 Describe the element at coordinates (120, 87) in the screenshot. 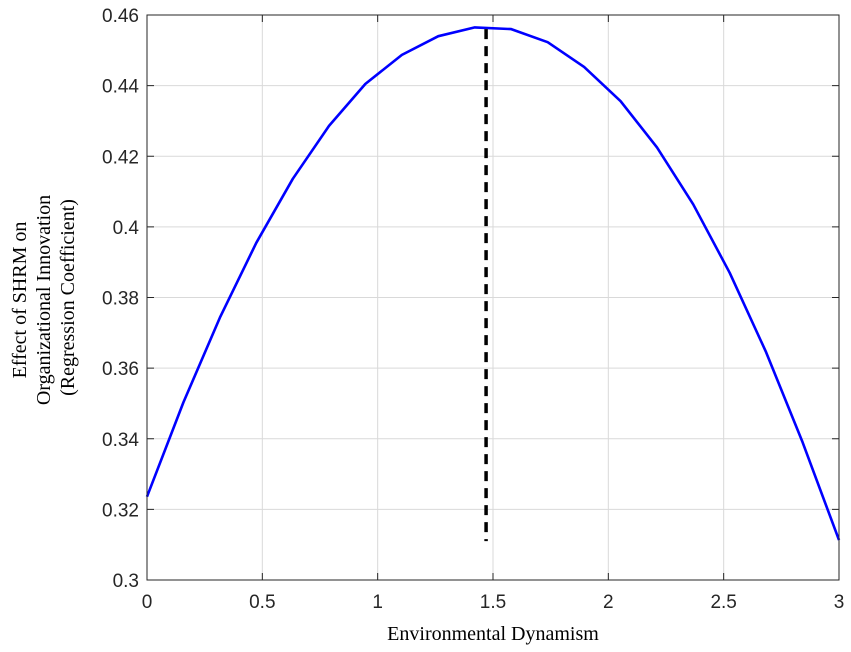

I see `y-tick-label: 0.44` at that location.